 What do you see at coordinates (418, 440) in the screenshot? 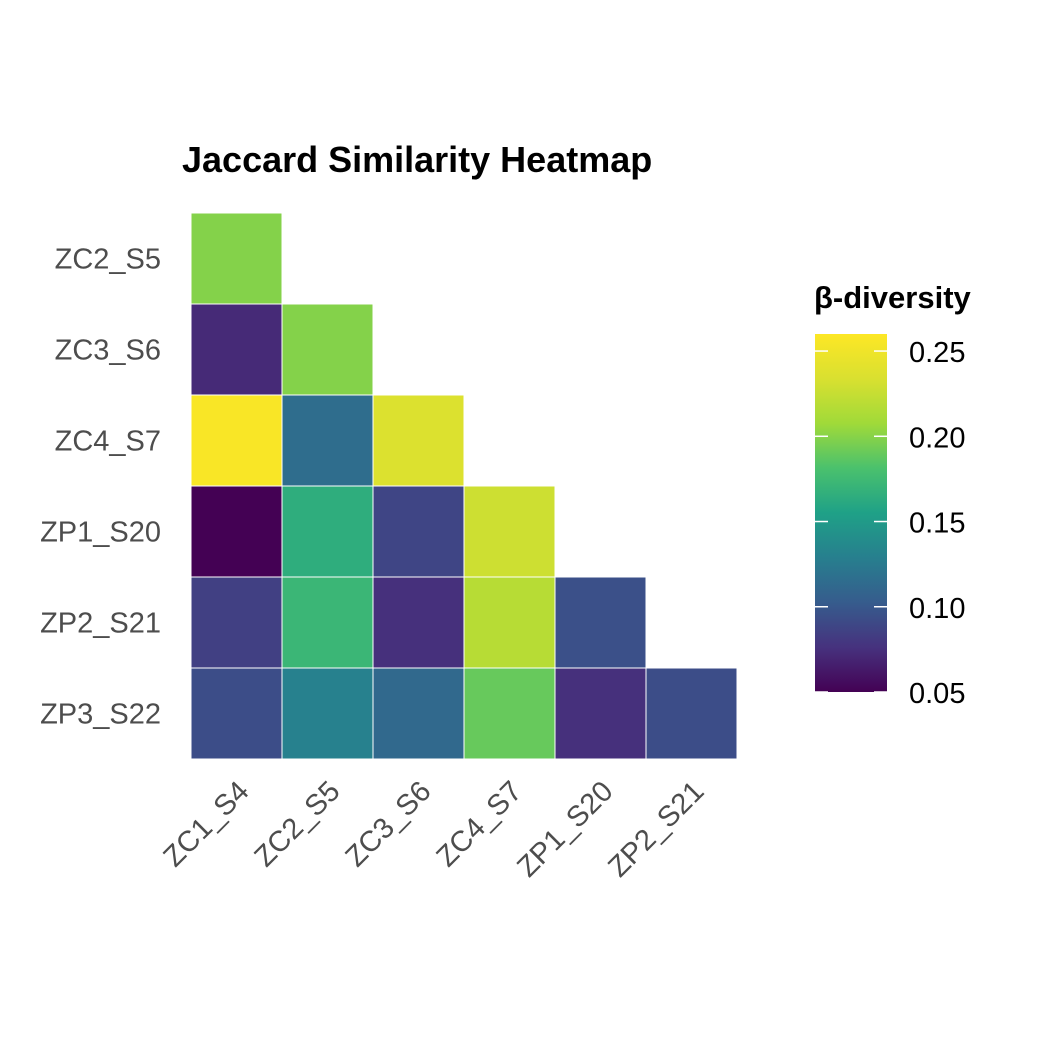
I see `heatmap-cell-ZC4_S7-ZC3_S6` at bounding box center [418, 440].